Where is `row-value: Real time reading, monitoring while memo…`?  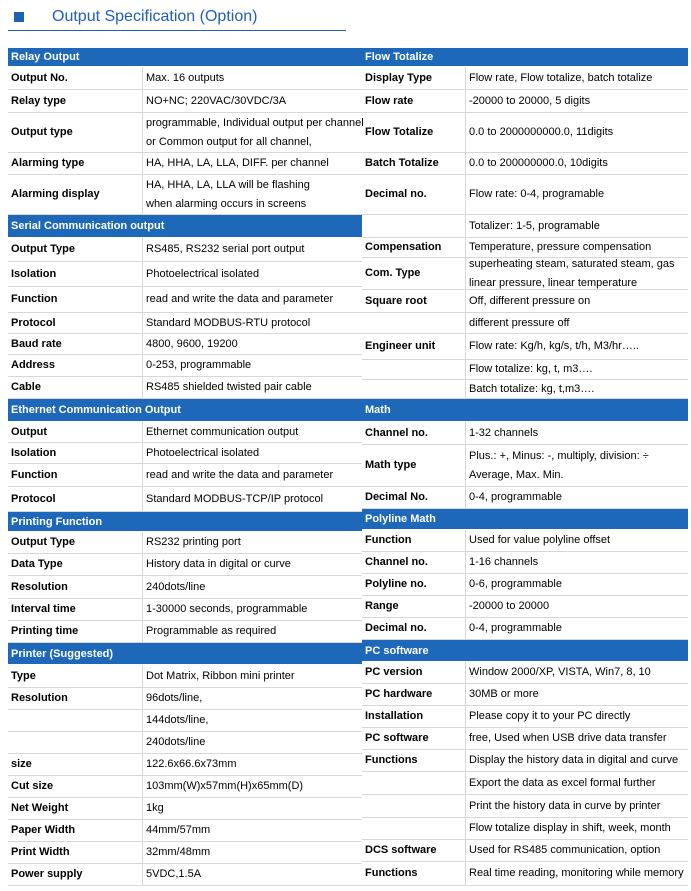
row-value: Real time reading, monitoring while memo… is located at coordinates (577, 874).